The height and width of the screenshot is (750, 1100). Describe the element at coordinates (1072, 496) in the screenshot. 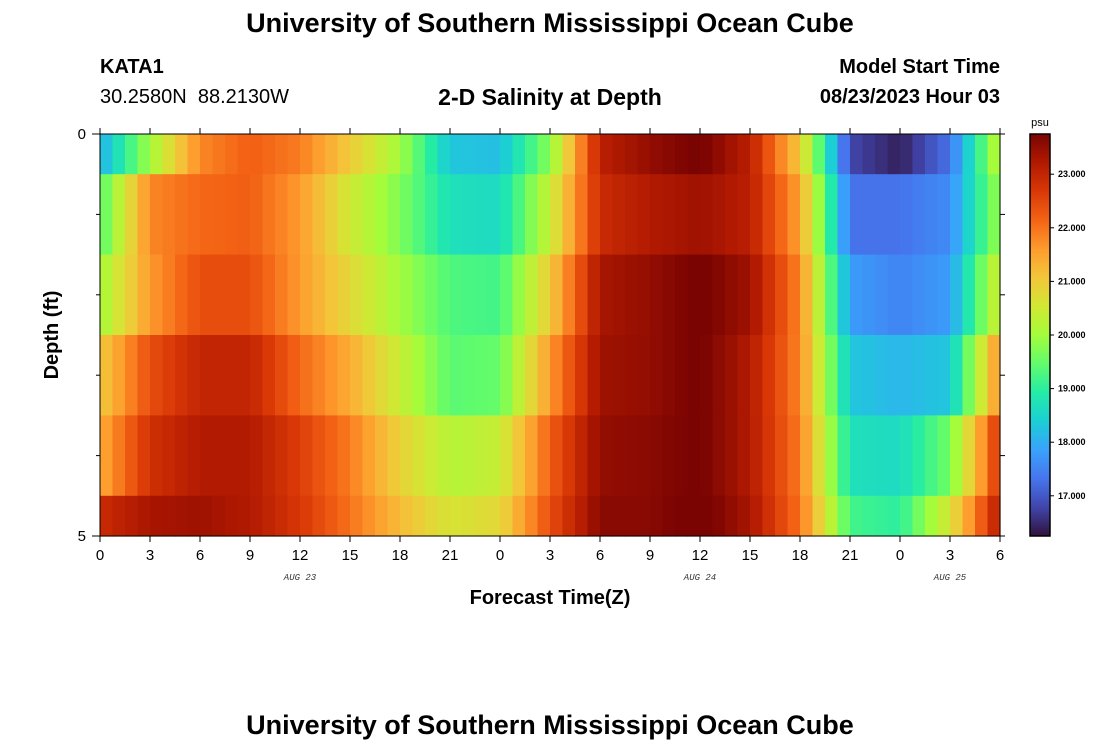

I see `colorbar-tick-label: 17.000` at that location.